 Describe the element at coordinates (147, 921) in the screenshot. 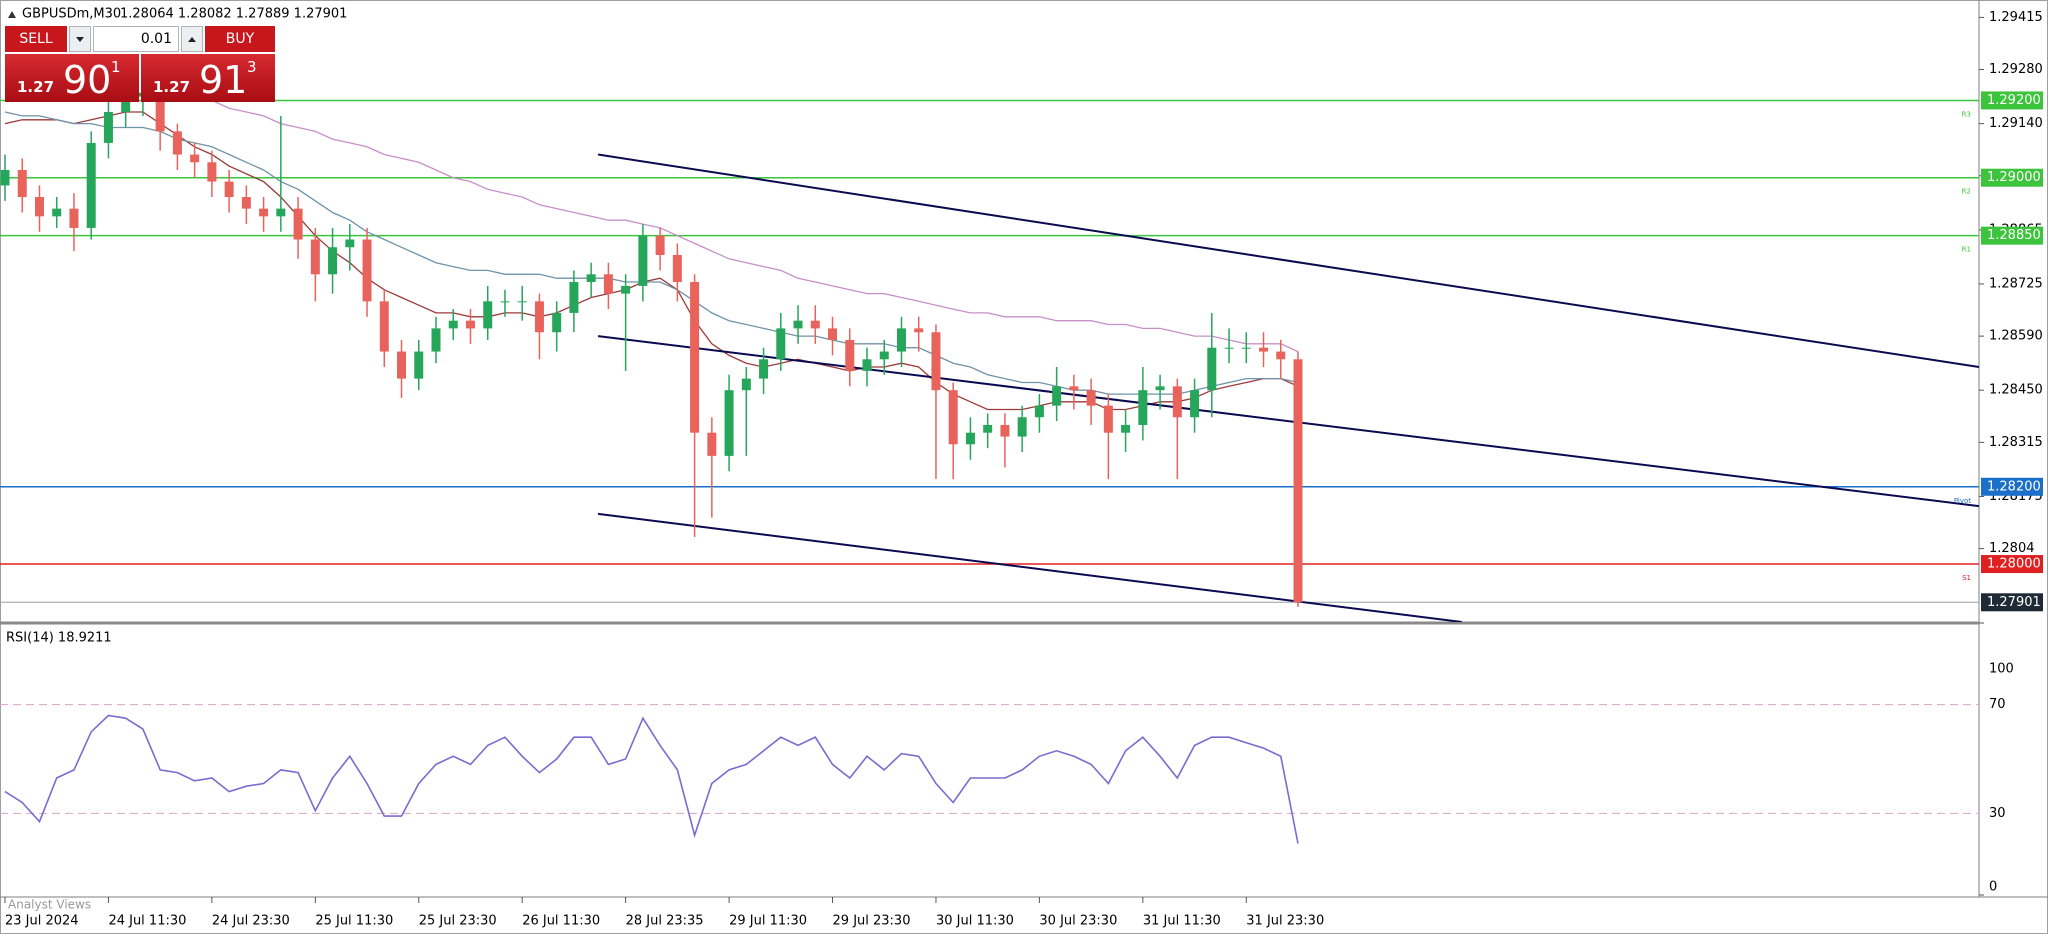

I see `x-tick-label: 24 Jul 11:30` at that location.